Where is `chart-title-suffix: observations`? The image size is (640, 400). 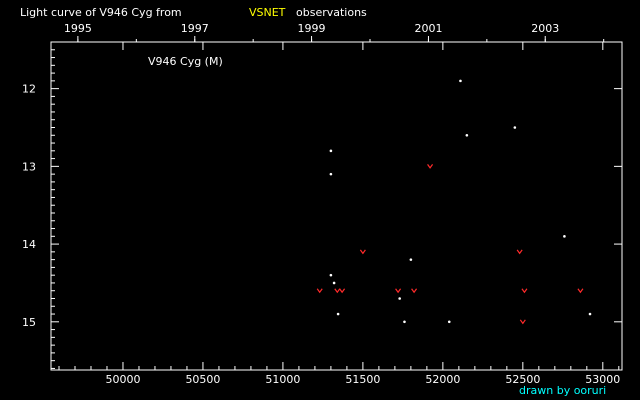
chart-title-suffix: observations is located at coordinates (331, 12).